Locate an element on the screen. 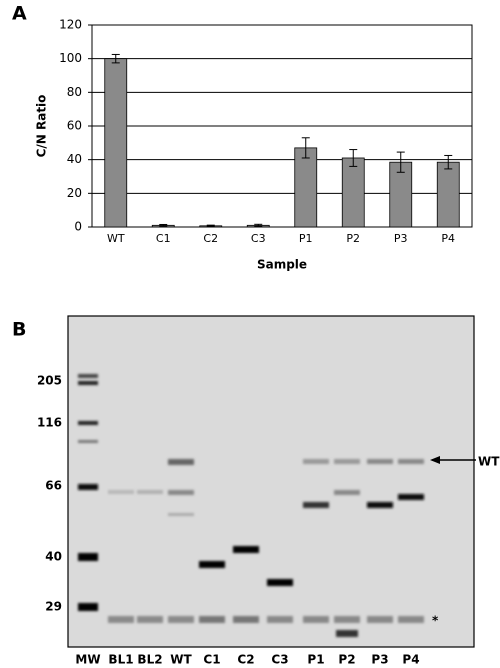  x-tick-label: P4 is located at coordinates (448, 238).